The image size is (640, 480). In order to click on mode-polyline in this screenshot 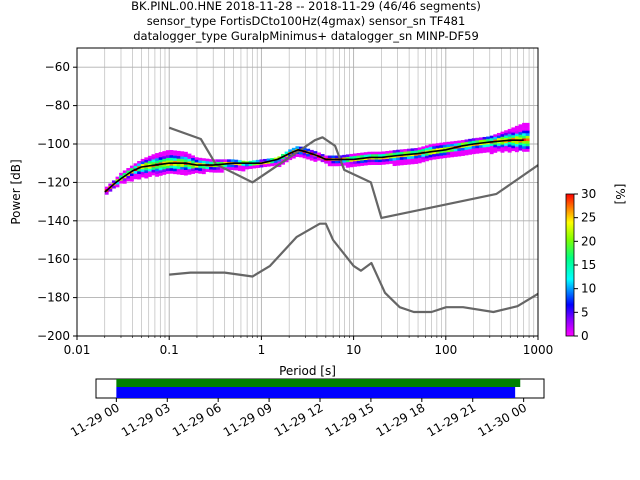, I will do `click(314, 166)`.